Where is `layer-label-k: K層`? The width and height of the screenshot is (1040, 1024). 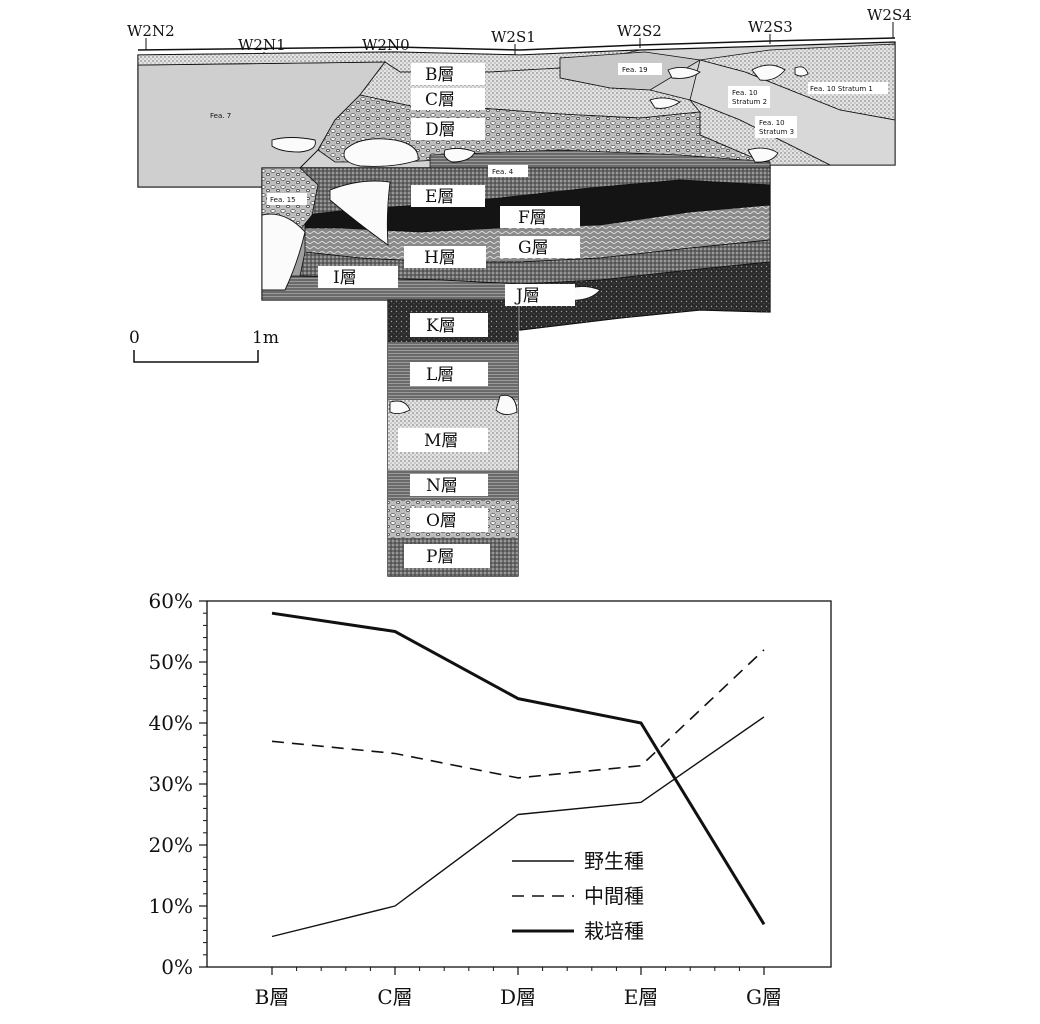
layer-label-k: K層 is located at coordinates (441, 326).